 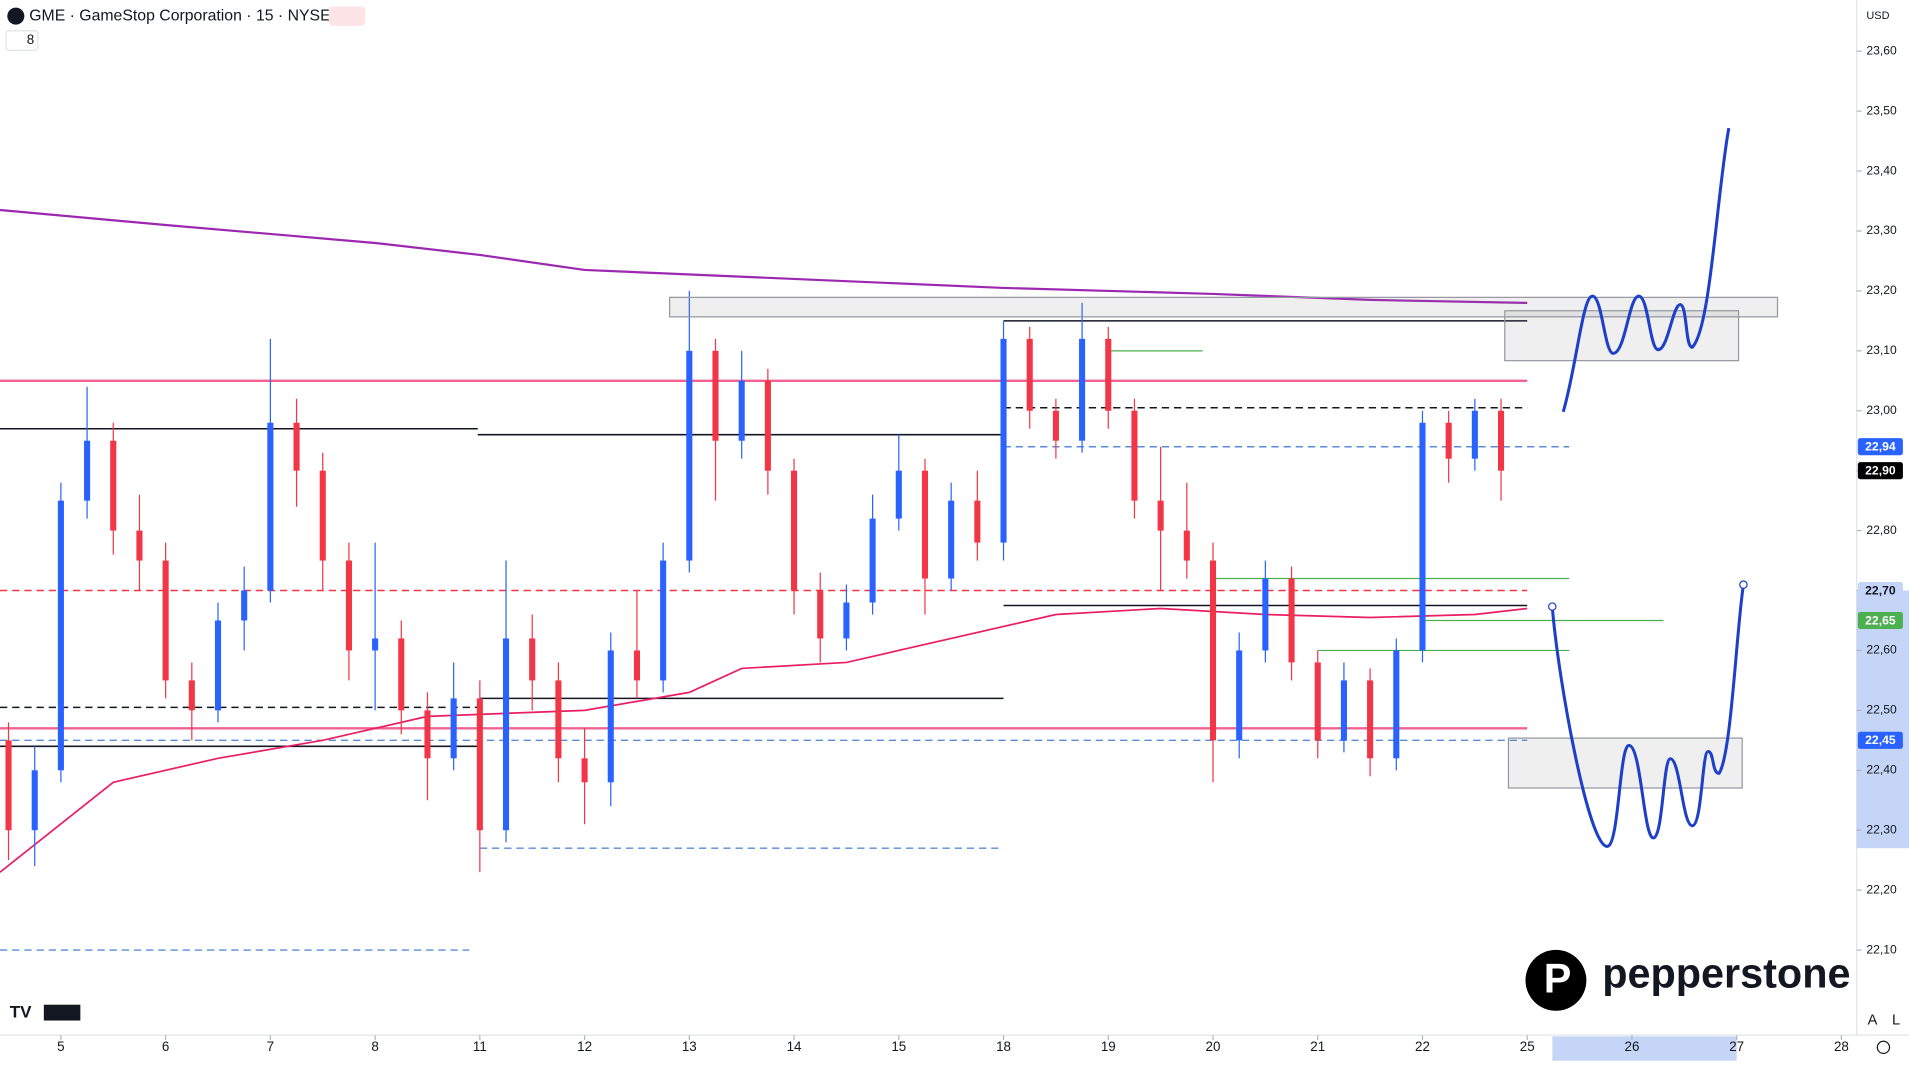 What do you see at coordinates (1877, 16) in the screenshot?
I see `currency: USD` at bounding box center [1877, 16].